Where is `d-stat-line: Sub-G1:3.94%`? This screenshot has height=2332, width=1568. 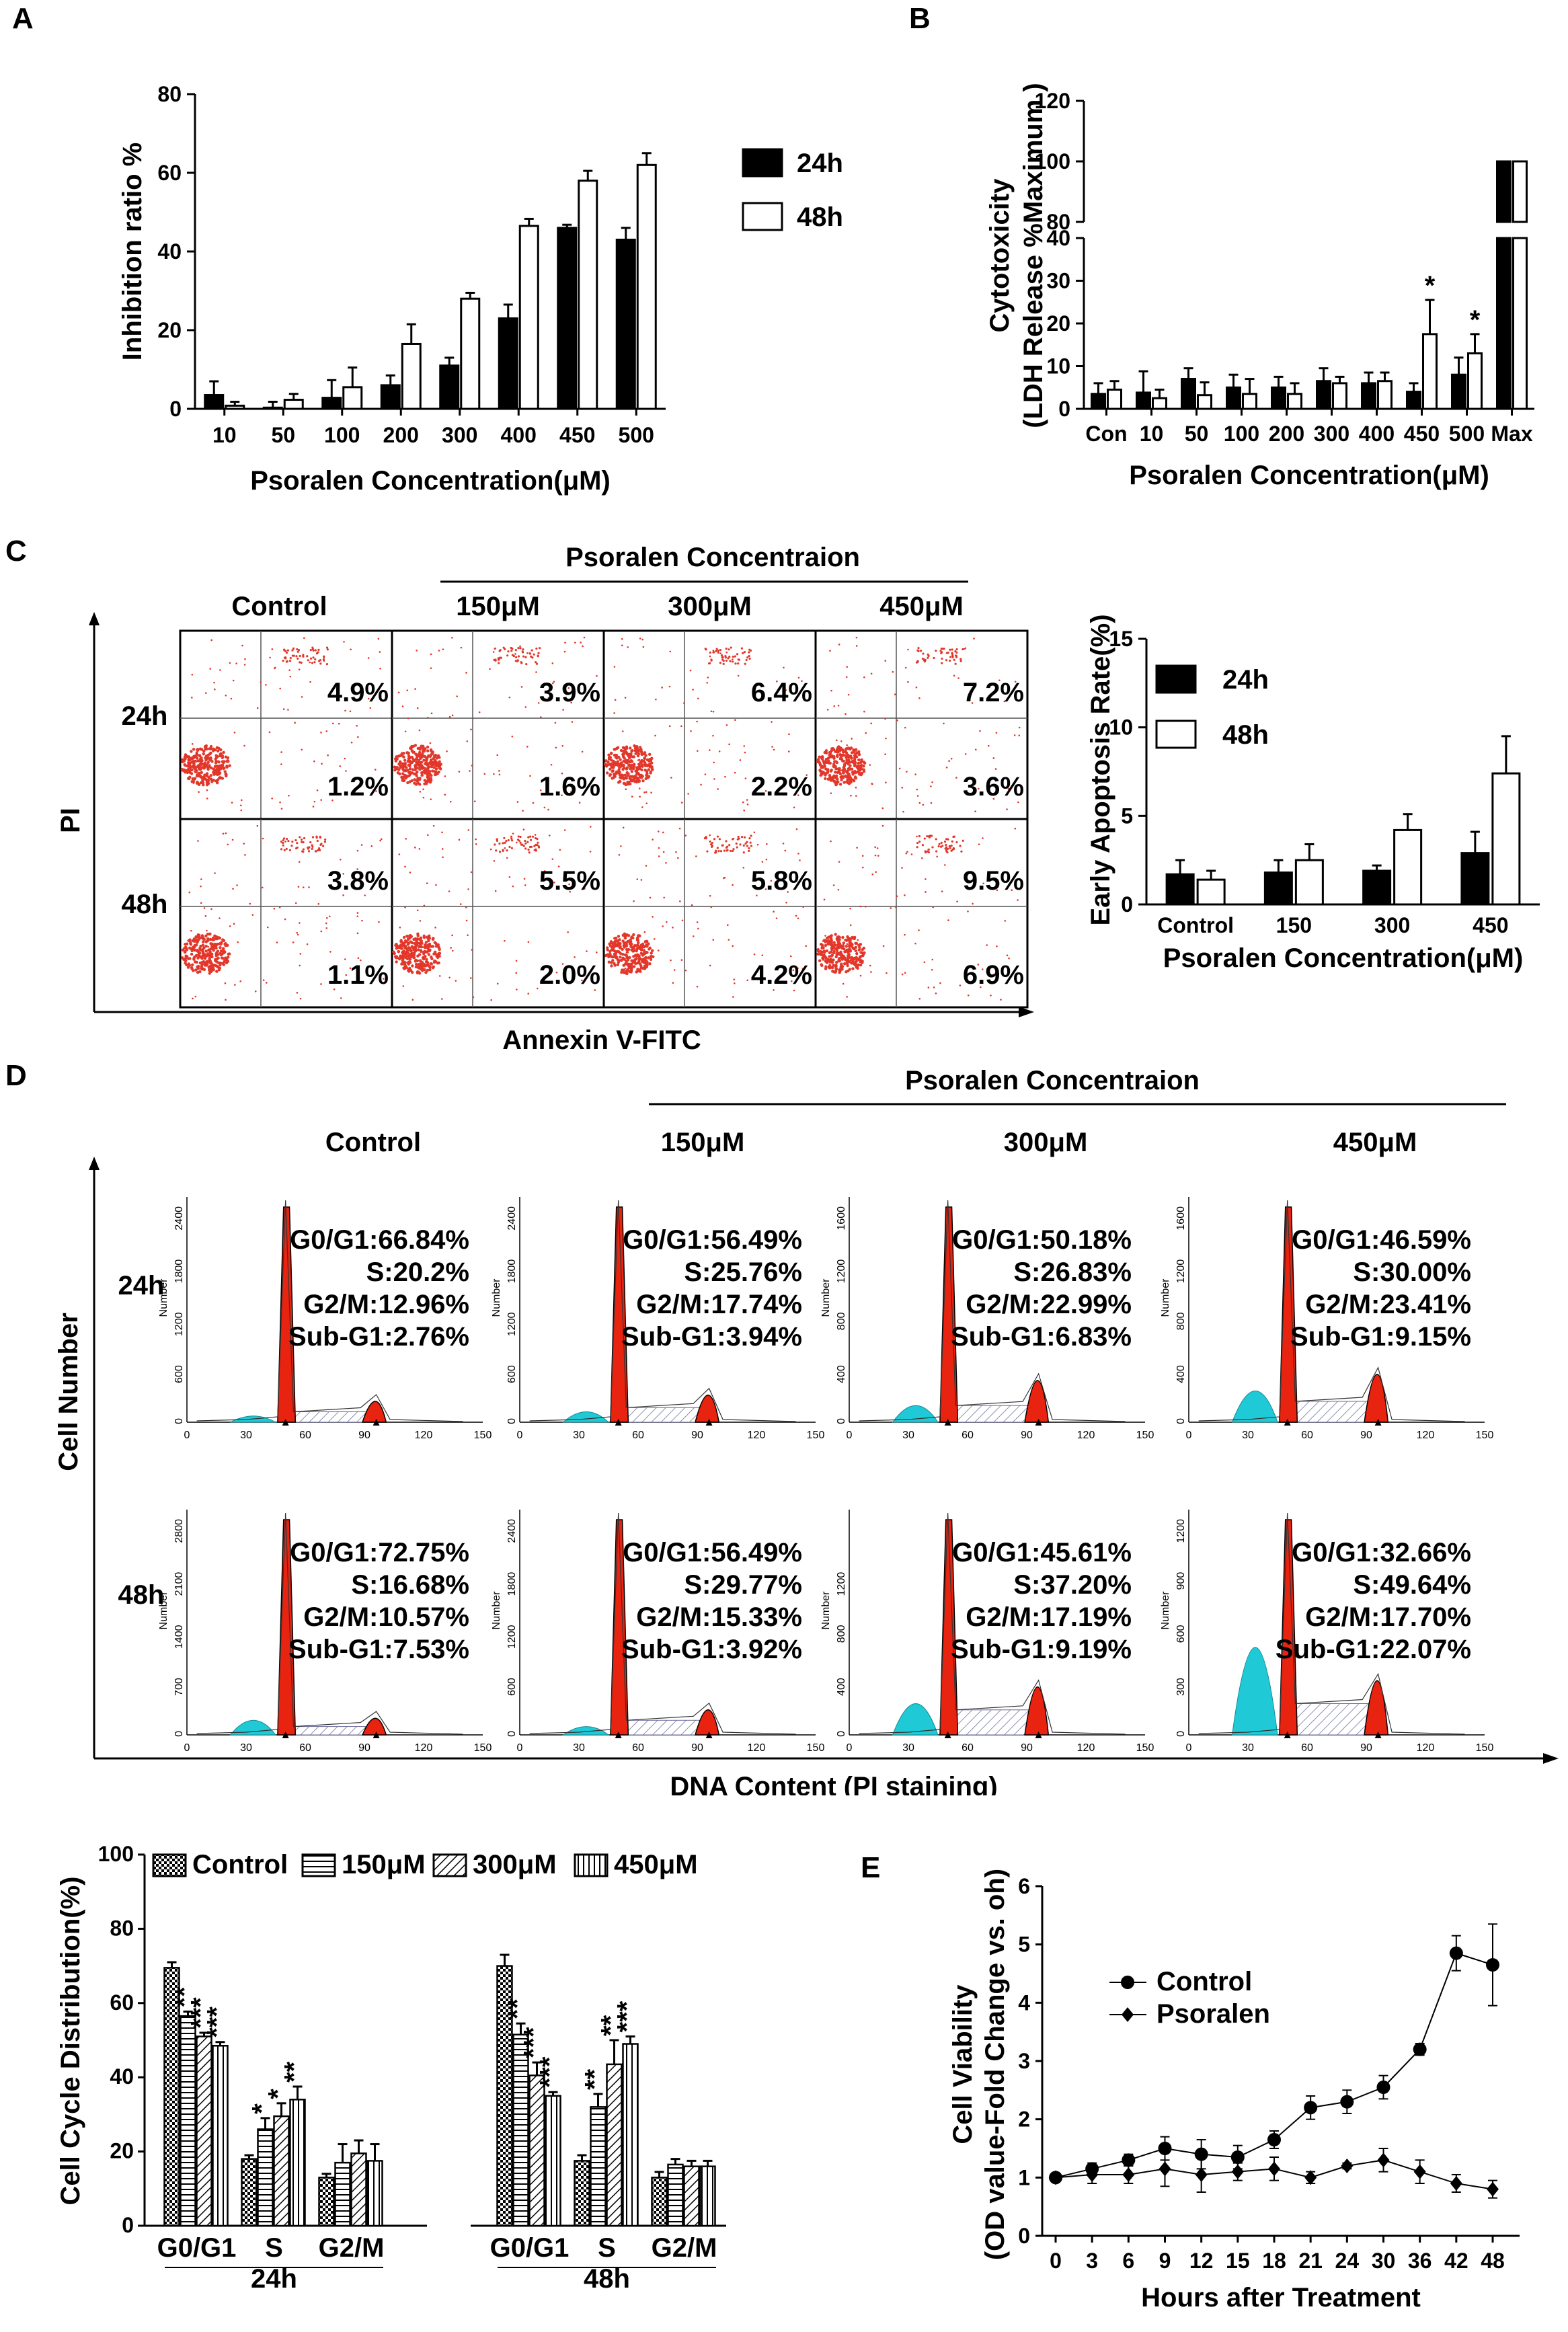
d-stat-line: Sub-G1:3.94% is located at coordinates (711, 1337).